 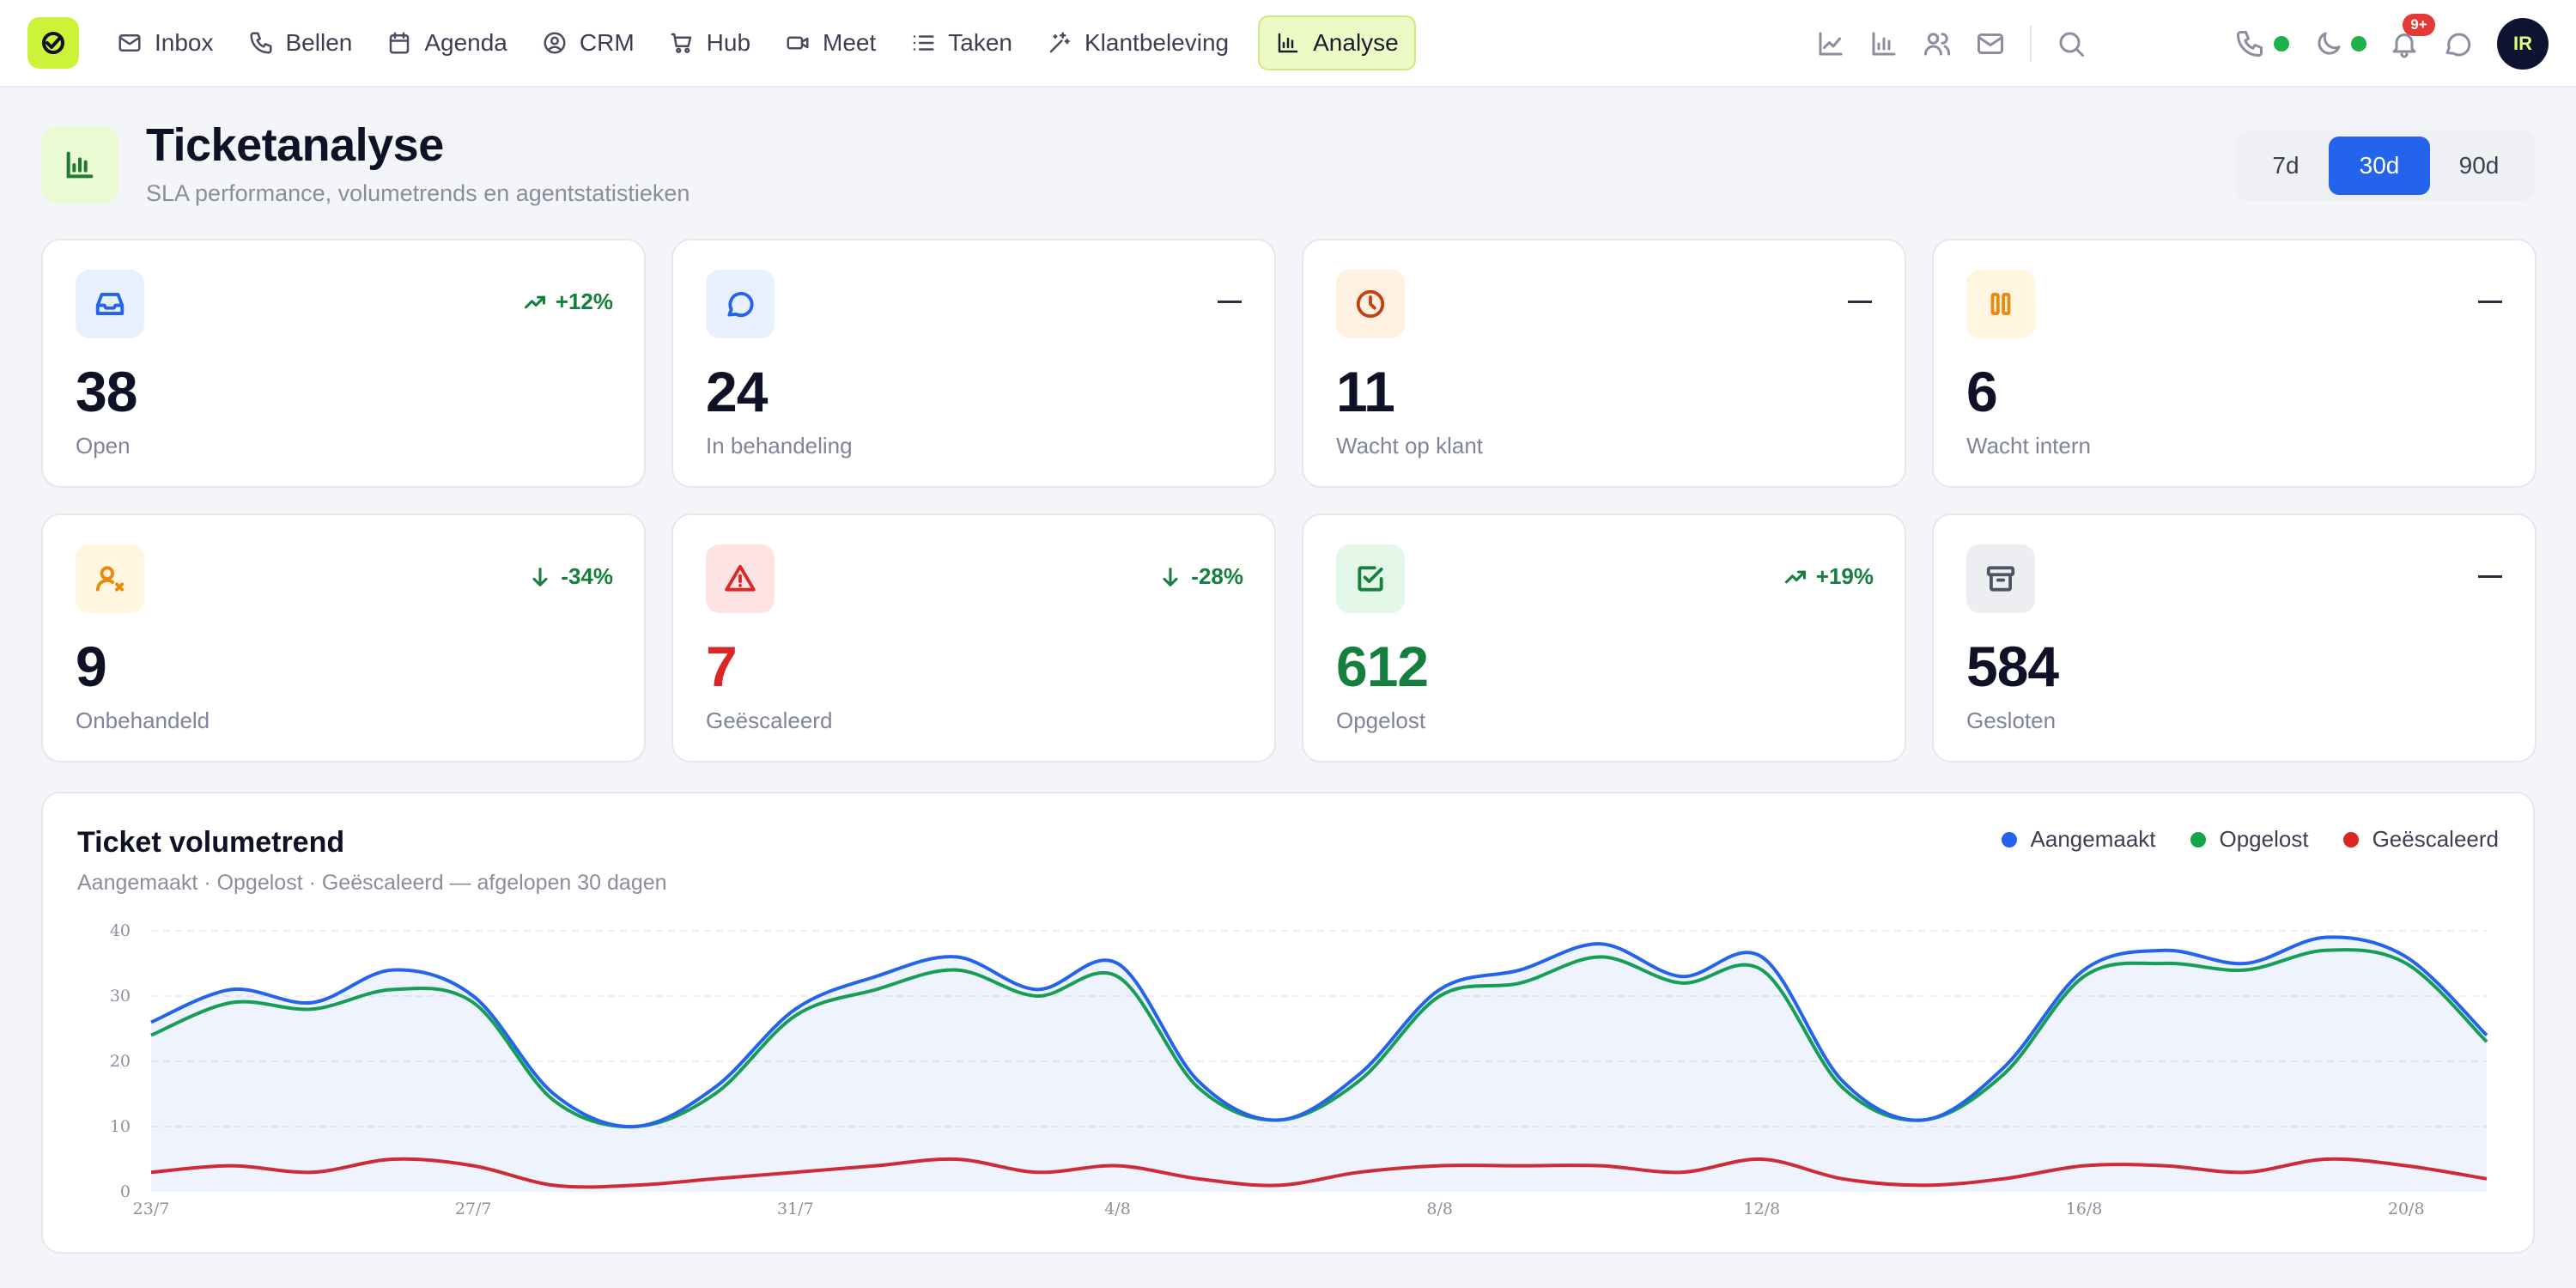 What do you see at coordinates (2250, 44) in the screenshot?
I see `phone-status-icon` at bounding box center [2250, 44].